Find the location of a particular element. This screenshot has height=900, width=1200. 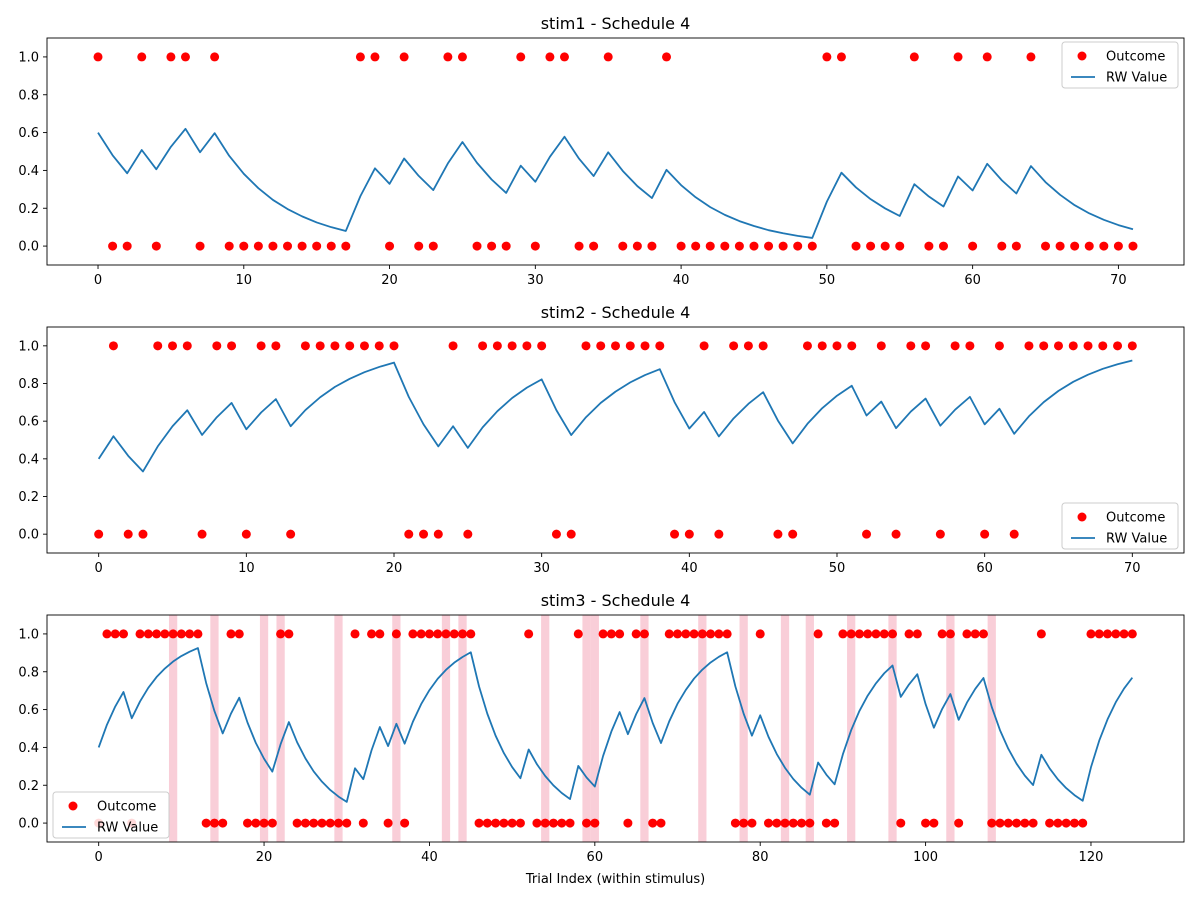

legend-outcome-marker is located at coordinates (1082, 517).